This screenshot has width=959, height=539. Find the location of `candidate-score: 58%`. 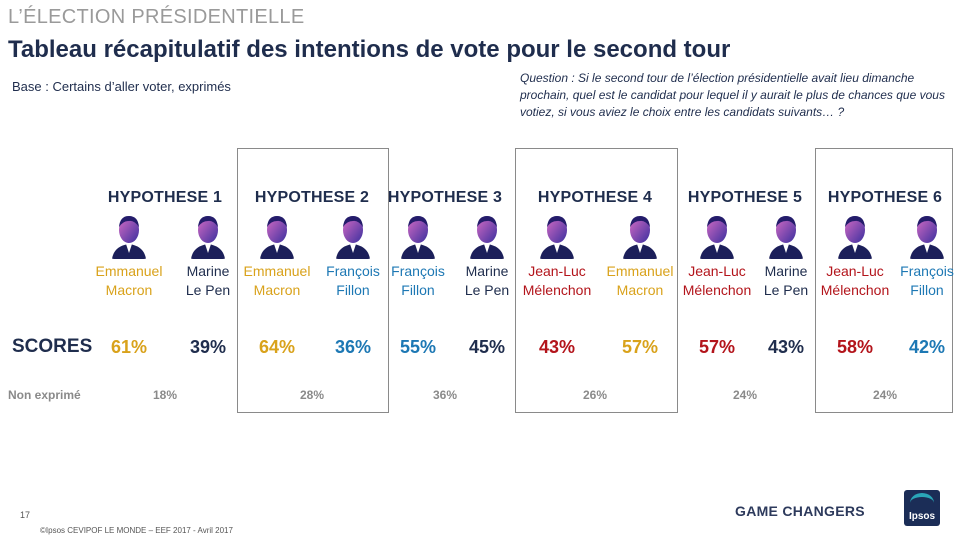

candidate-score: 58% is located at coordinates (855, 347).